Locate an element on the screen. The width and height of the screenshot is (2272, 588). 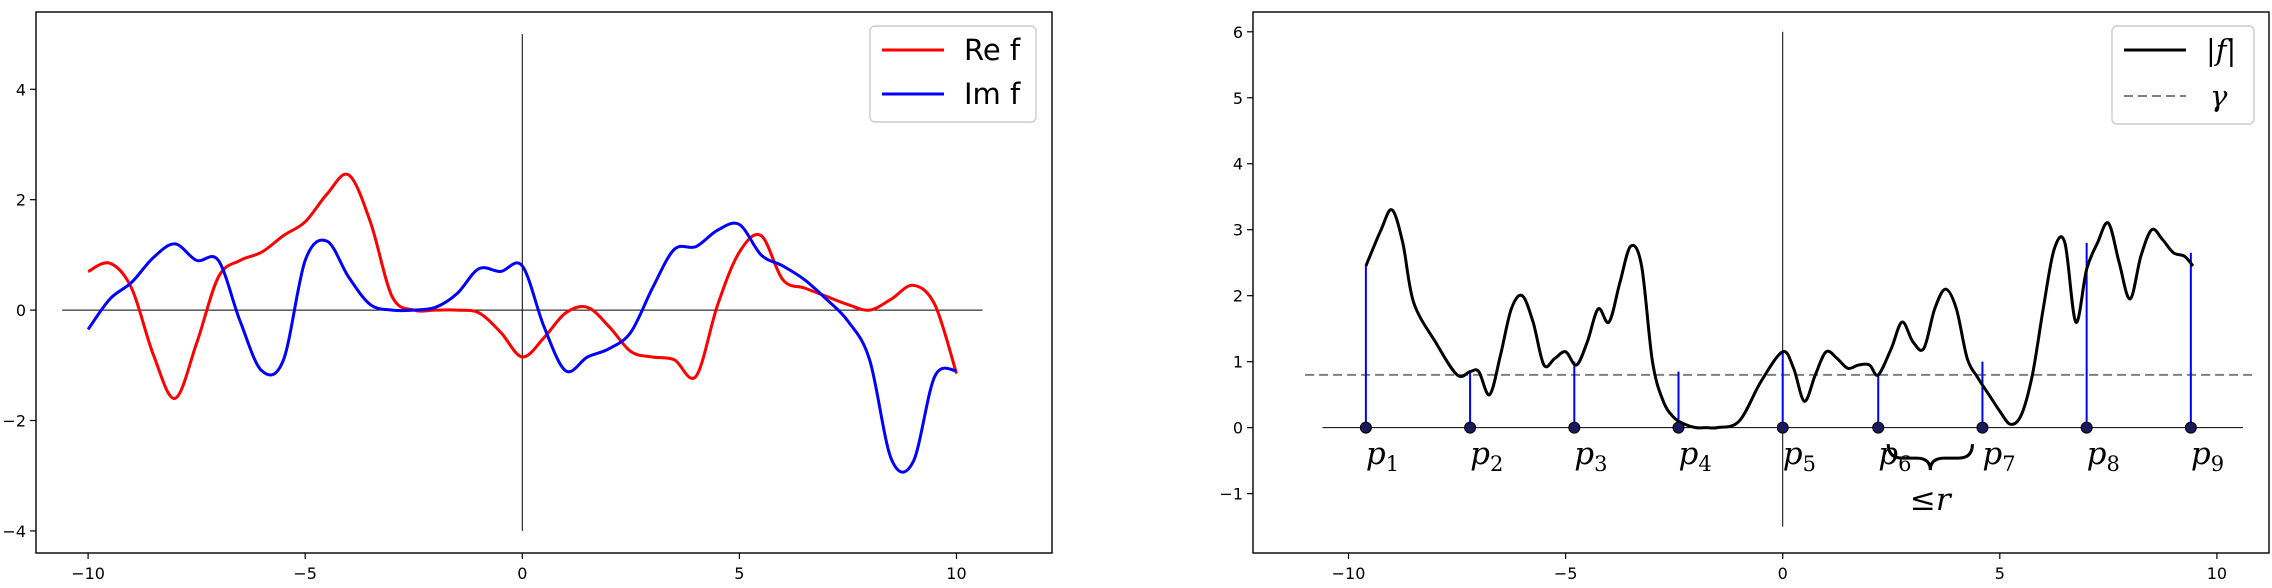
legend-label-re-f: Re f is located at coordinates (992, 50).